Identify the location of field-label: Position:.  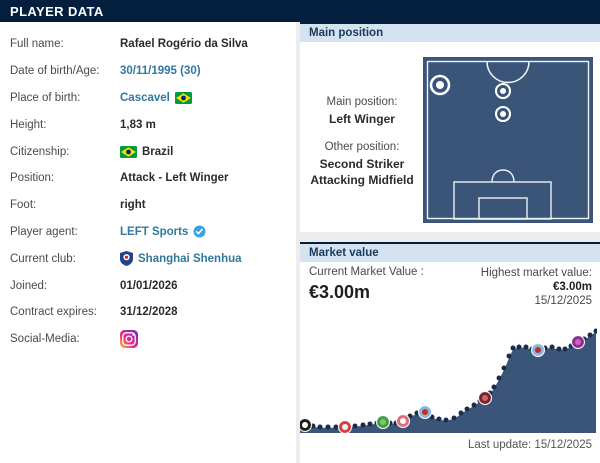
(32, 178).